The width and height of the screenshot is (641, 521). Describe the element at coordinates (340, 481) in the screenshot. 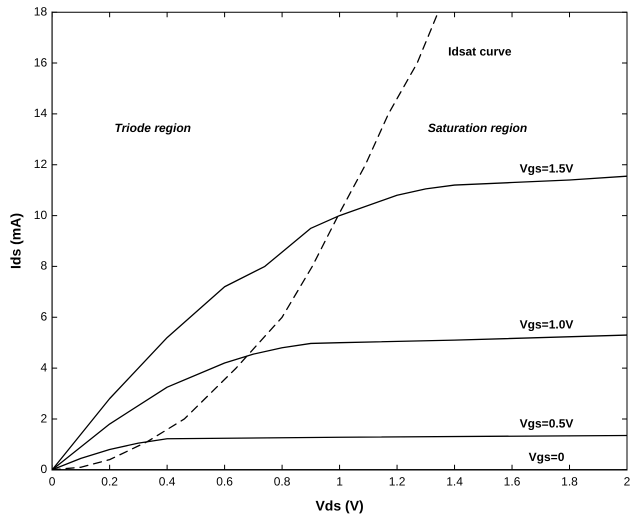

I see `x-tick-label: 1` at that location.